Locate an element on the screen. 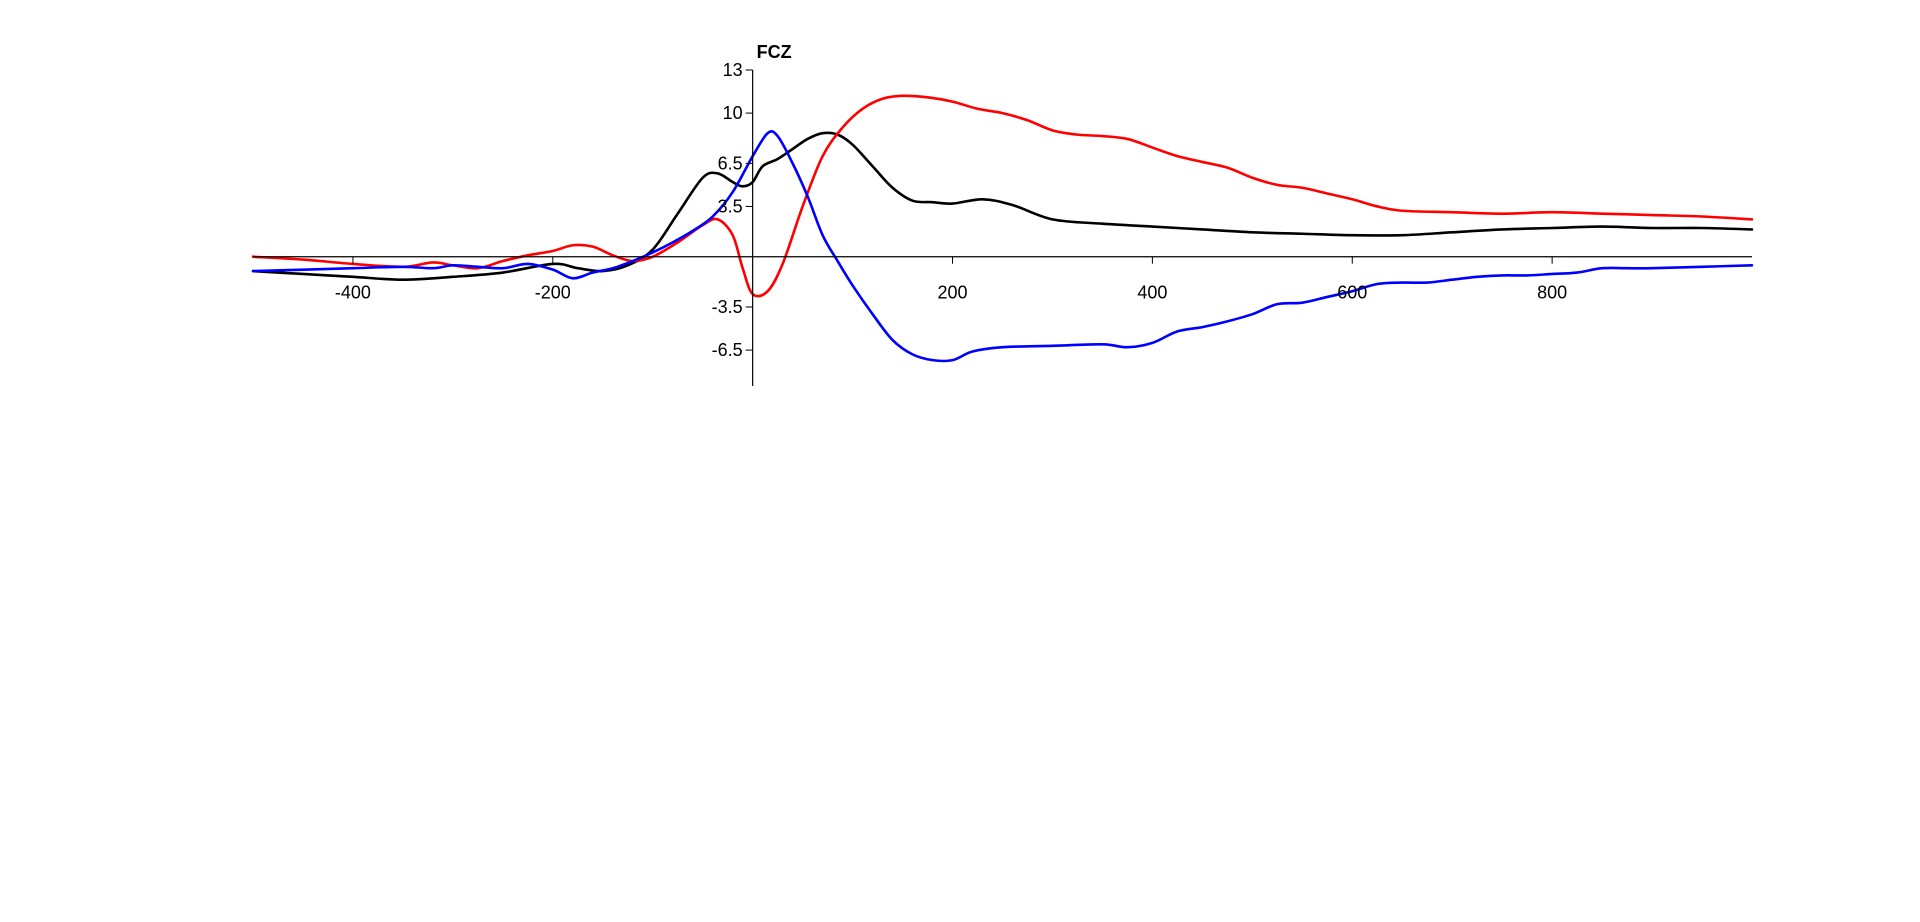 This screenshot has height=922, width=1920. y-tick-label: -3.5 is located at coordinates (727, 307).